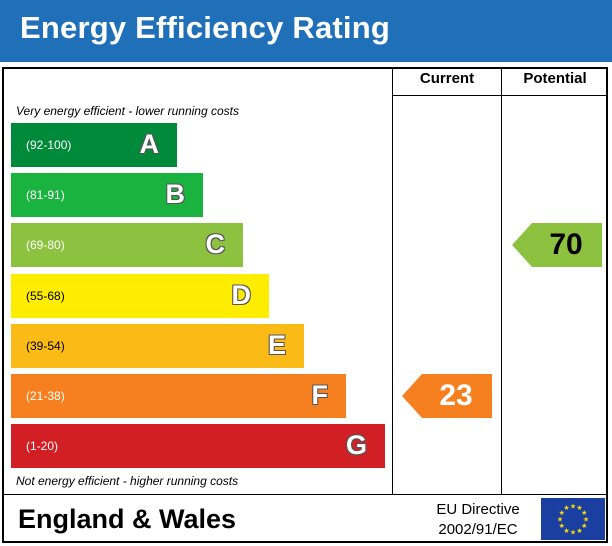 This screenshot has width=612, height=546. I want to click on band-d: (55-68) D, so click(140, 296).